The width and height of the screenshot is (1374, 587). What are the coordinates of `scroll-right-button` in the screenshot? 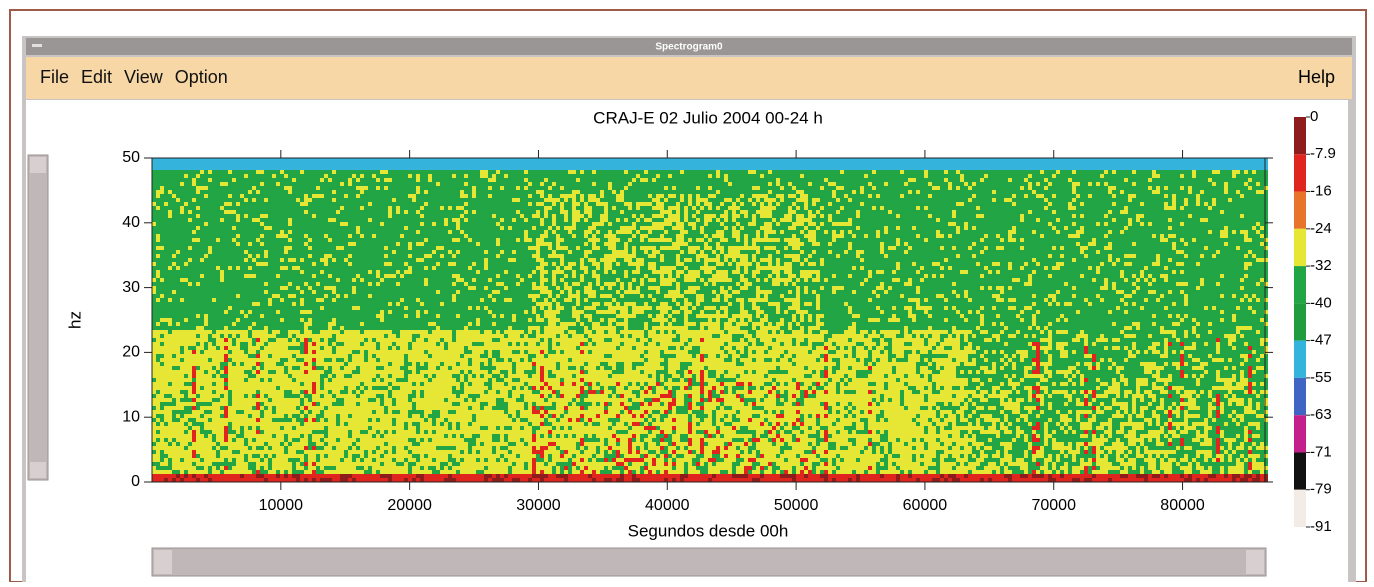 It's located at (1255, 562).